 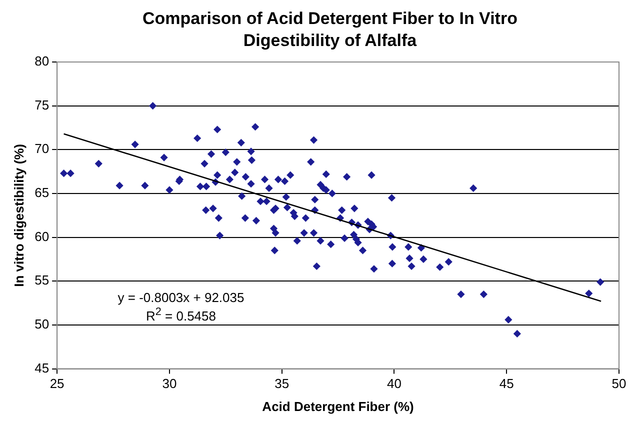 What do you see at coordinates (181, 297) in the screenshot?
I see `annotation: y = -0.8003x + 92.035` at bounding box center [181, 297].